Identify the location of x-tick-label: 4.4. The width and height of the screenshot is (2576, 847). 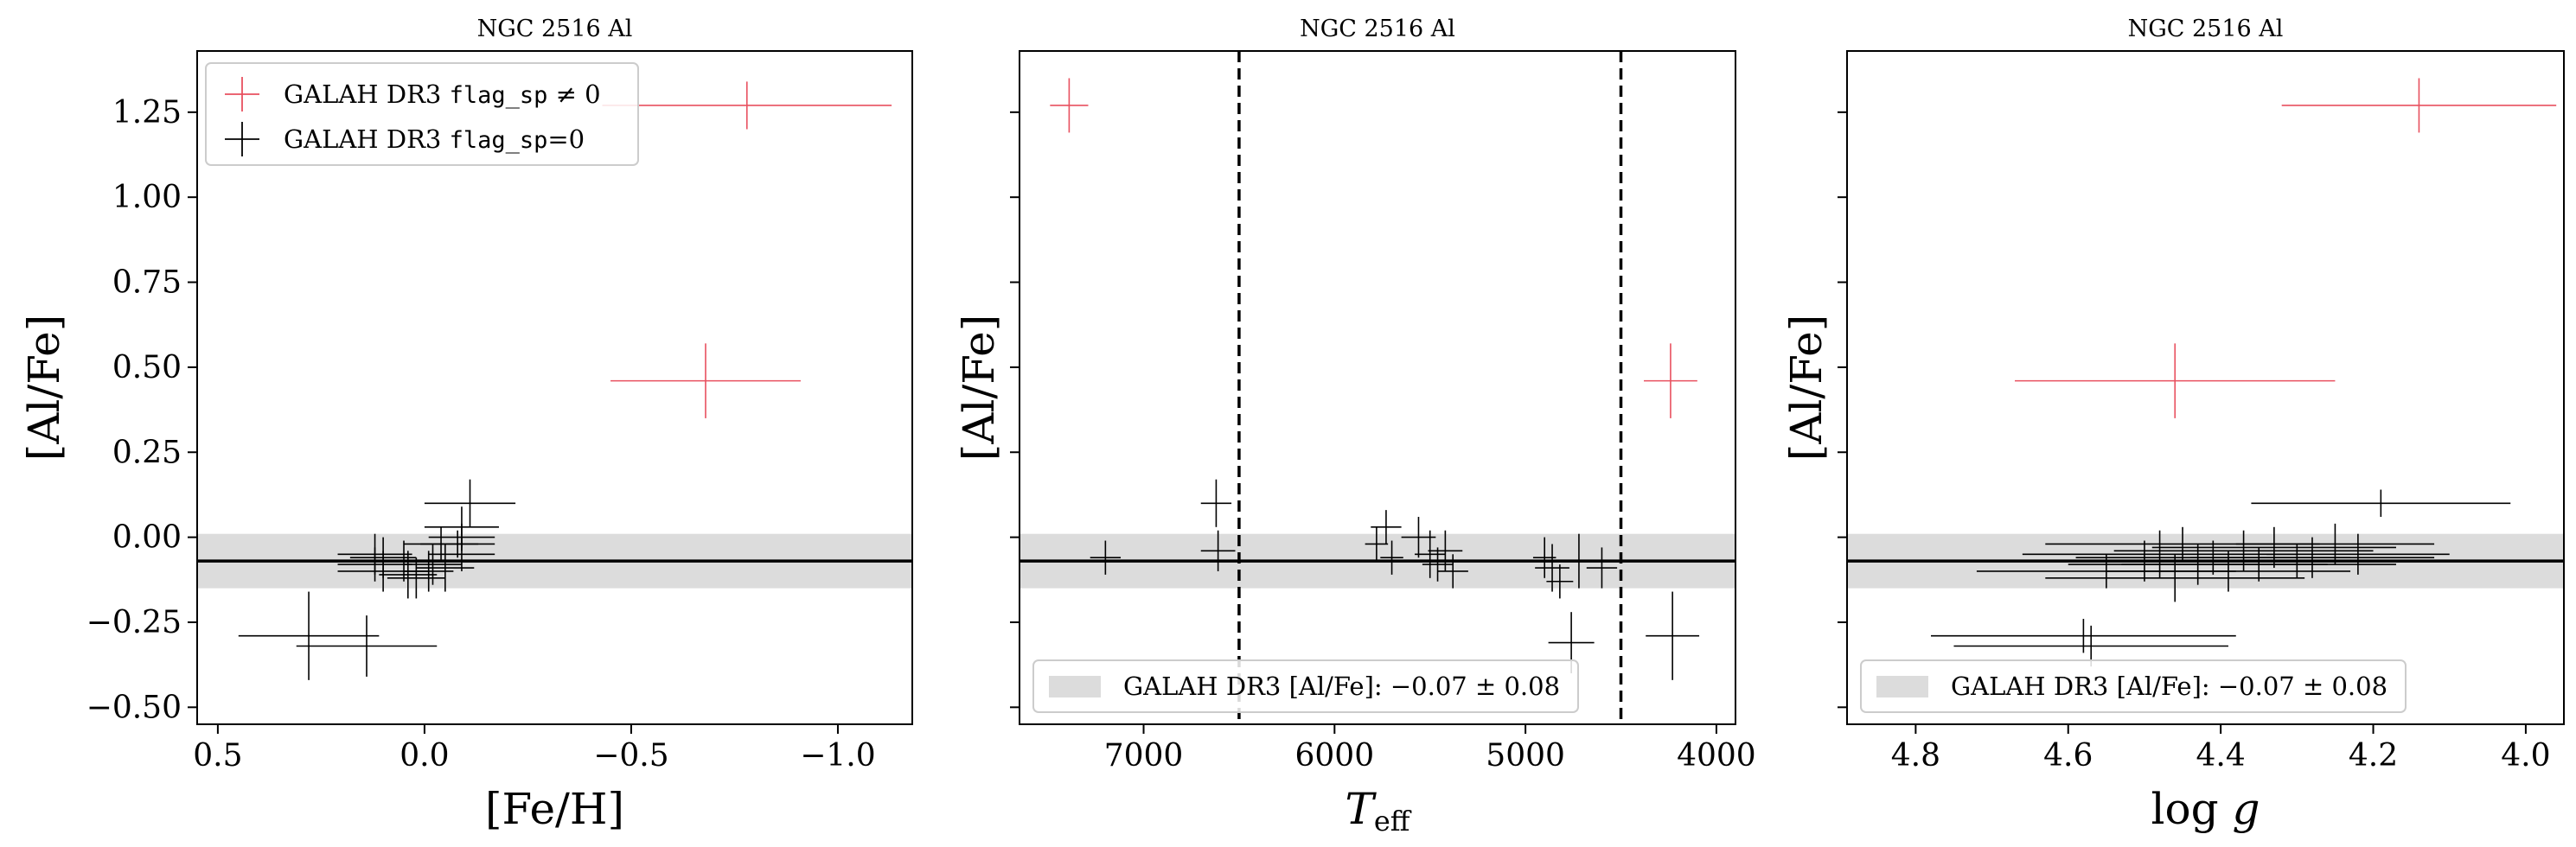
(2221, 756).